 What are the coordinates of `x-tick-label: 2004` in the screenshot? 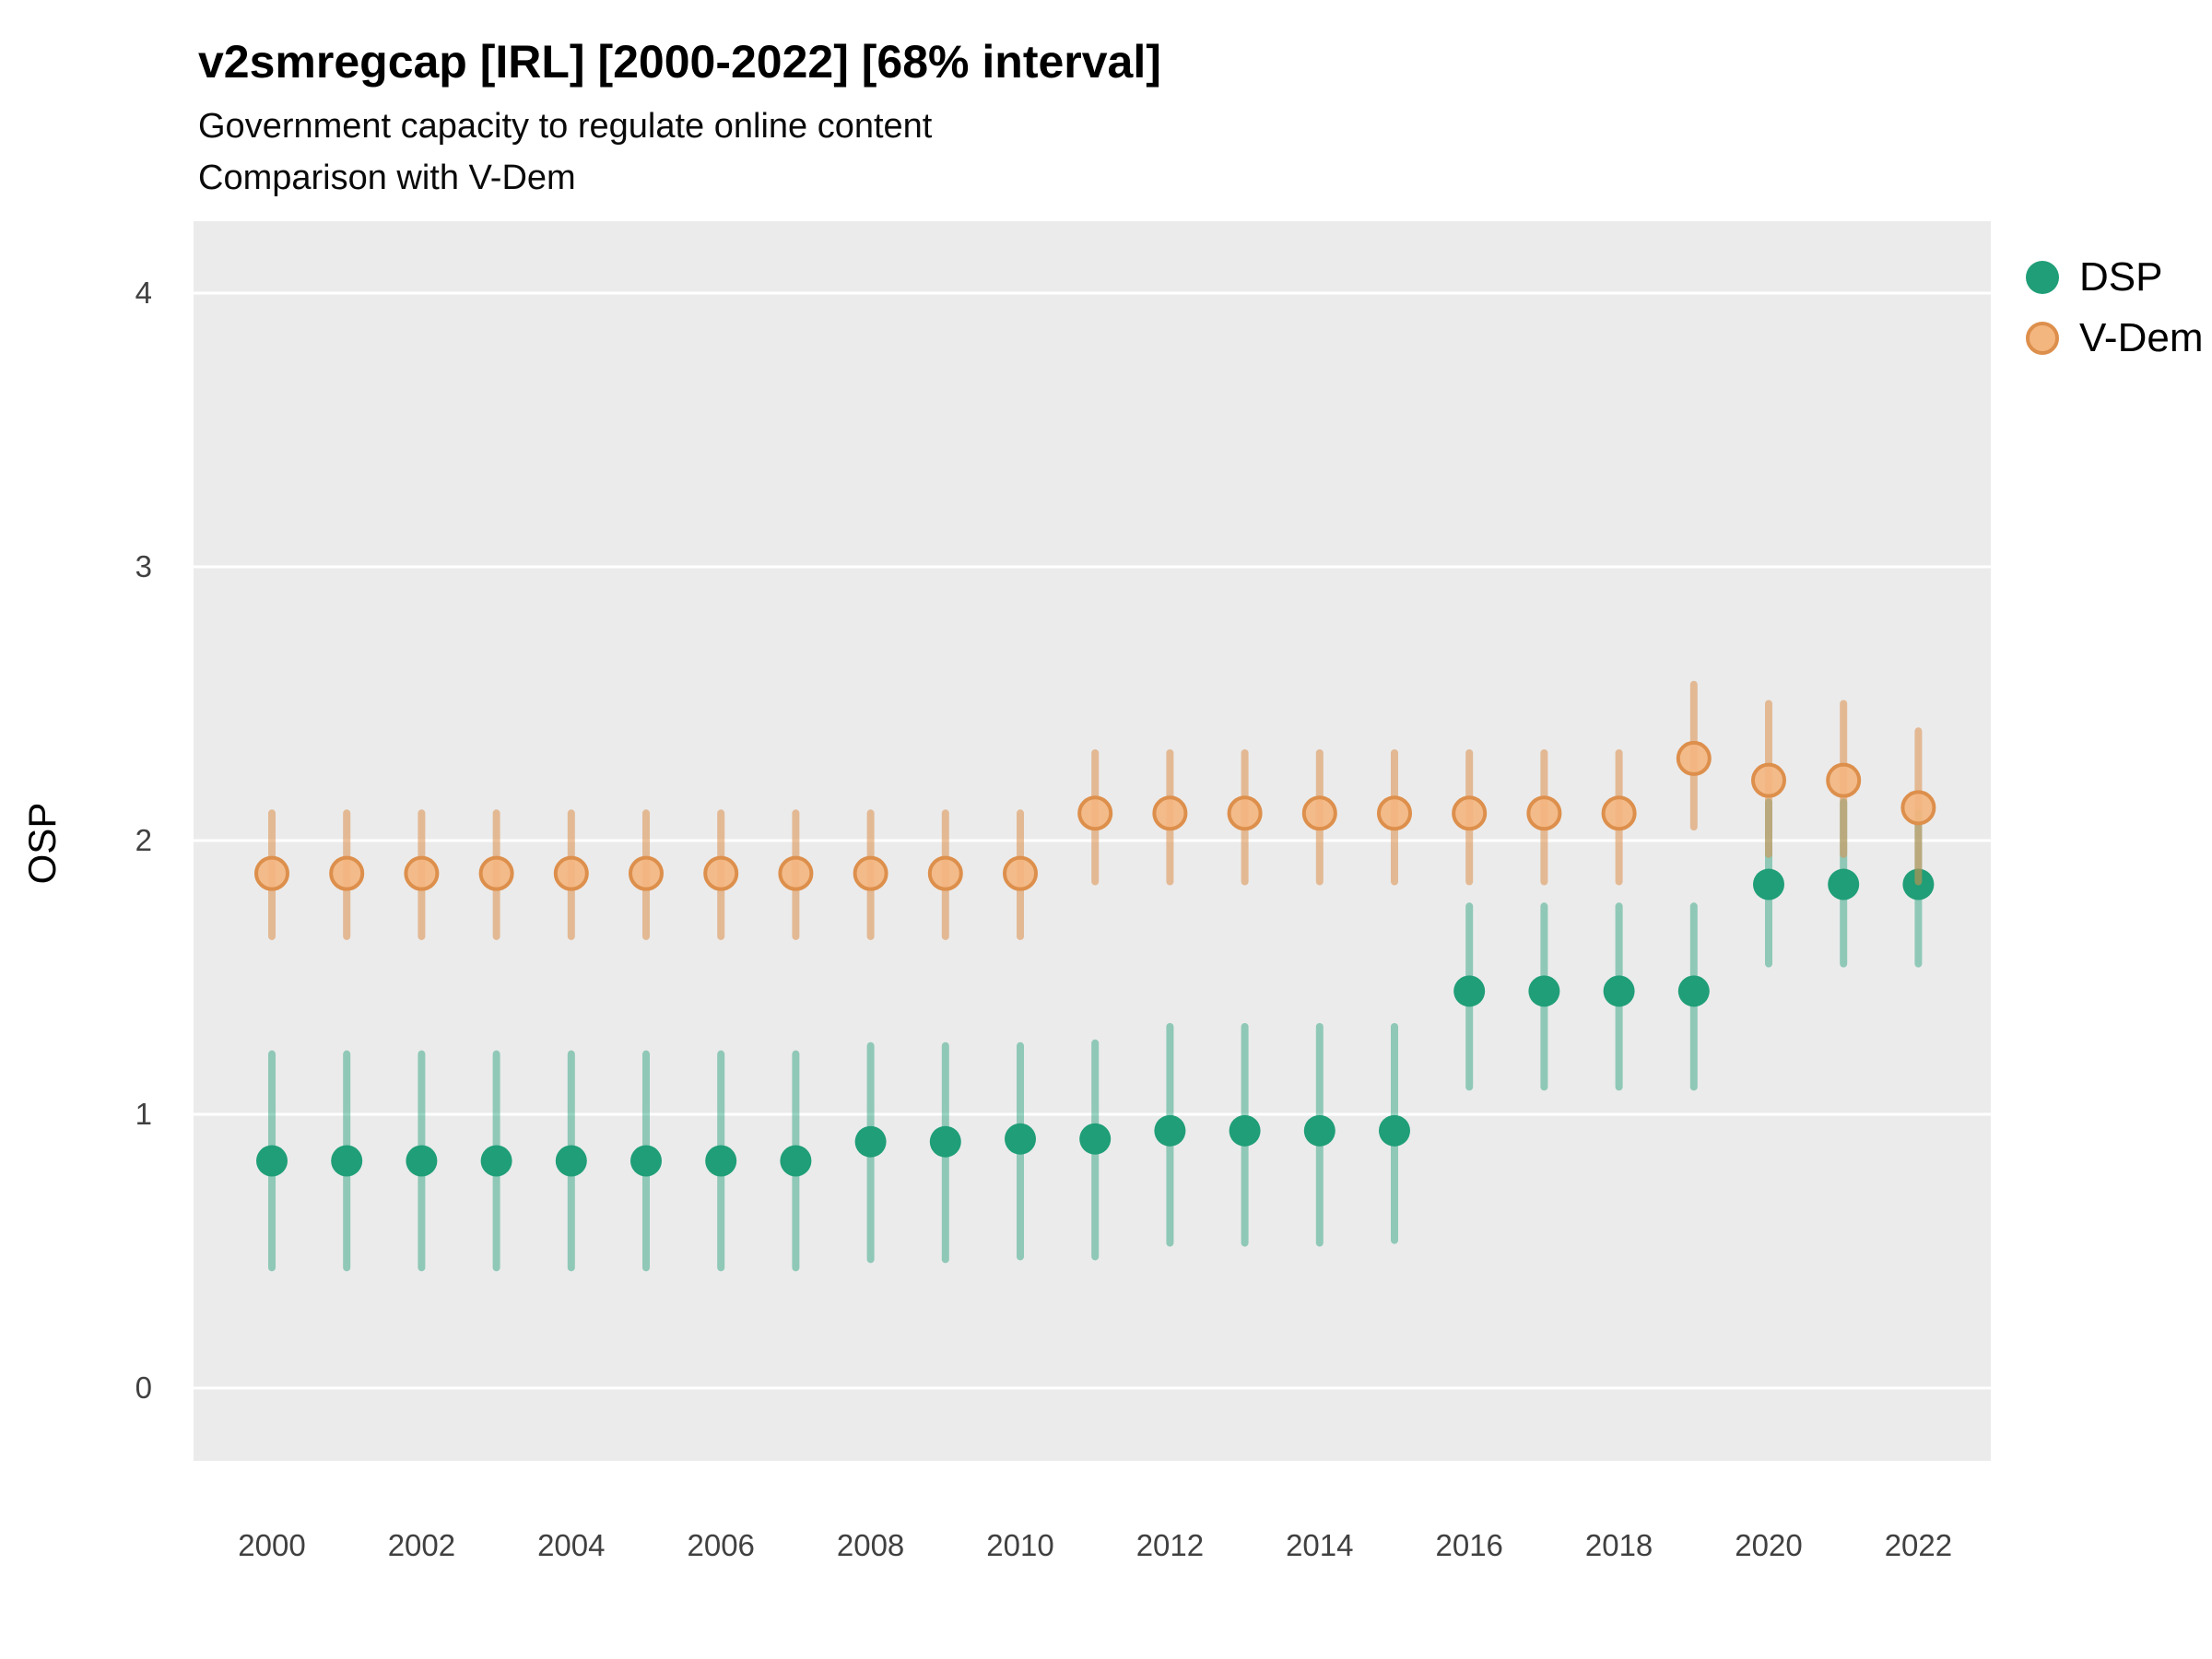 It's located at (571, 1545).